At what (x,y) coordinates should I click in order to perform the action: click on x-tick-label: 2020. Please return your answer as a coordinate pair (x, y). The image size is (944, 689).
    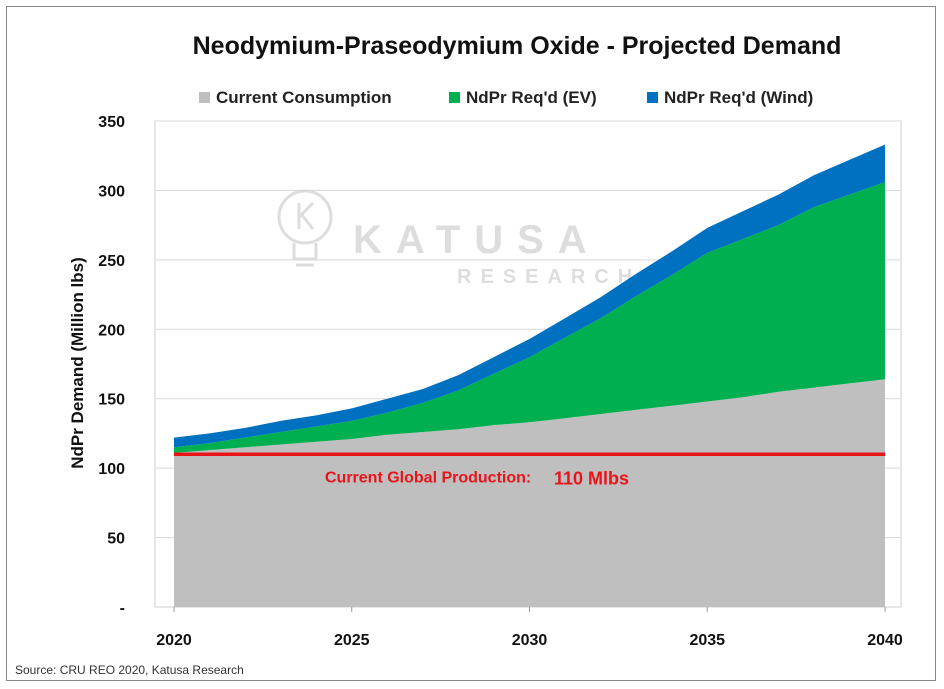
    Looking at the image, I should click on (174, 640).